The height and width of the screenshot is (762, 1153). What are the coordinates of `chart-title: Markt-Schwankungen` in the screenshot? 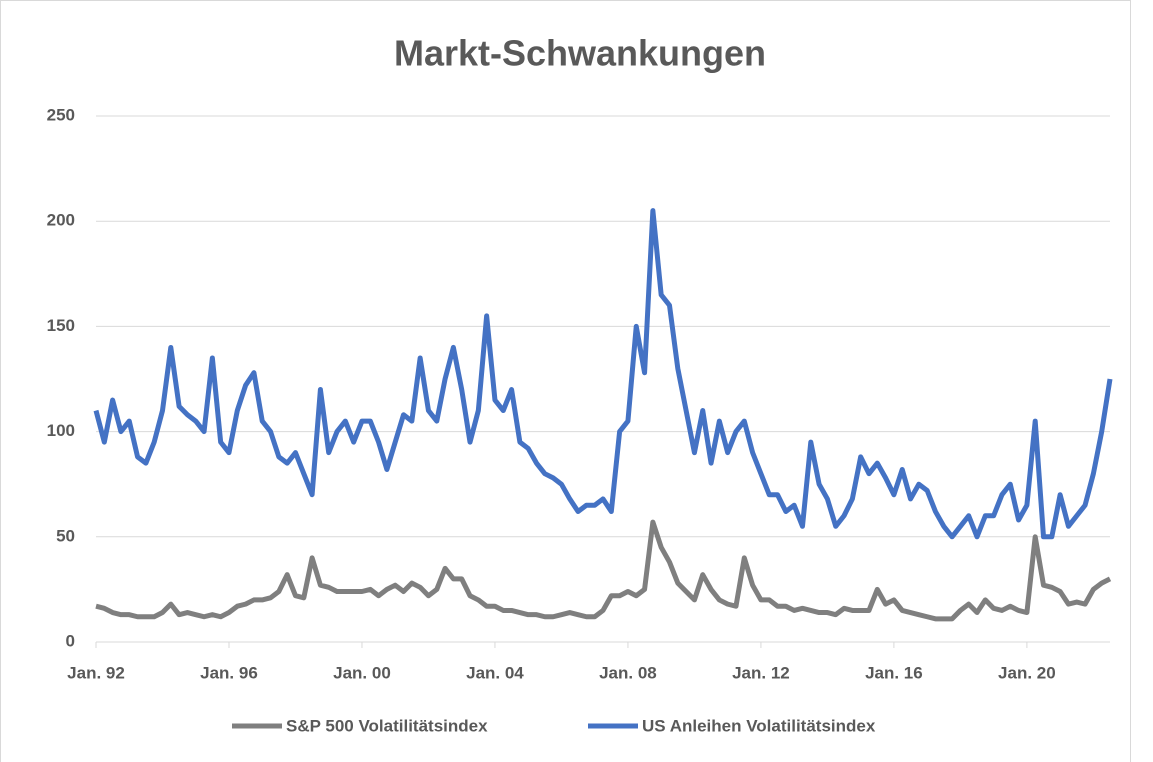 It's located at (580, 53).